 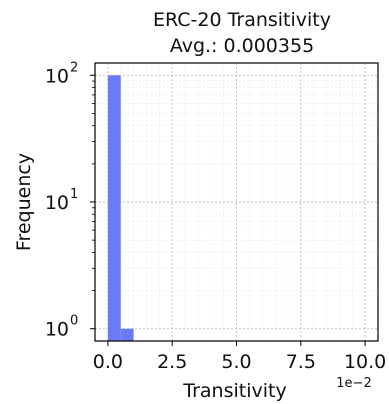 What do you see at coordinates (74, 67) in the screenshot?
I see `y-tick-label-exponent: 2` at bounding box center [74, 67].